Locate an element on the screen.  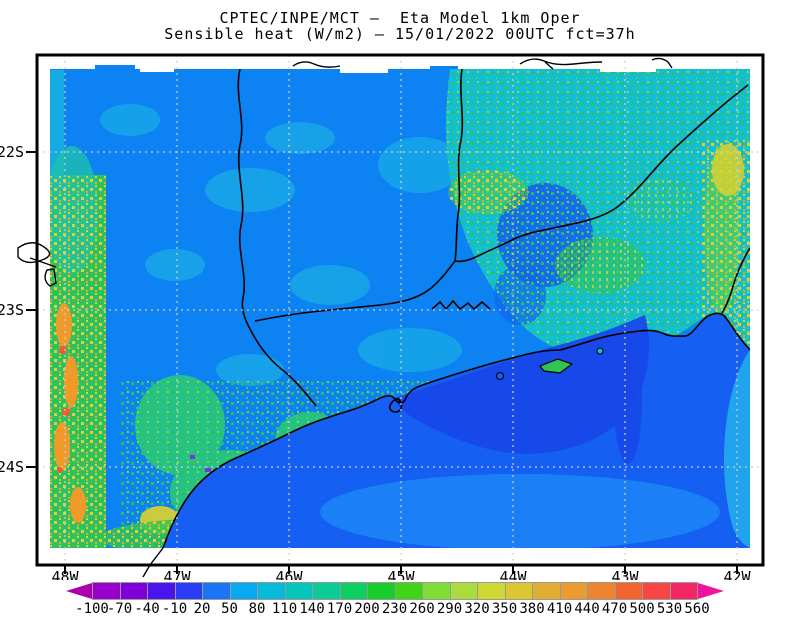
coastline-santos-loop is located at coordinates (395, 405).